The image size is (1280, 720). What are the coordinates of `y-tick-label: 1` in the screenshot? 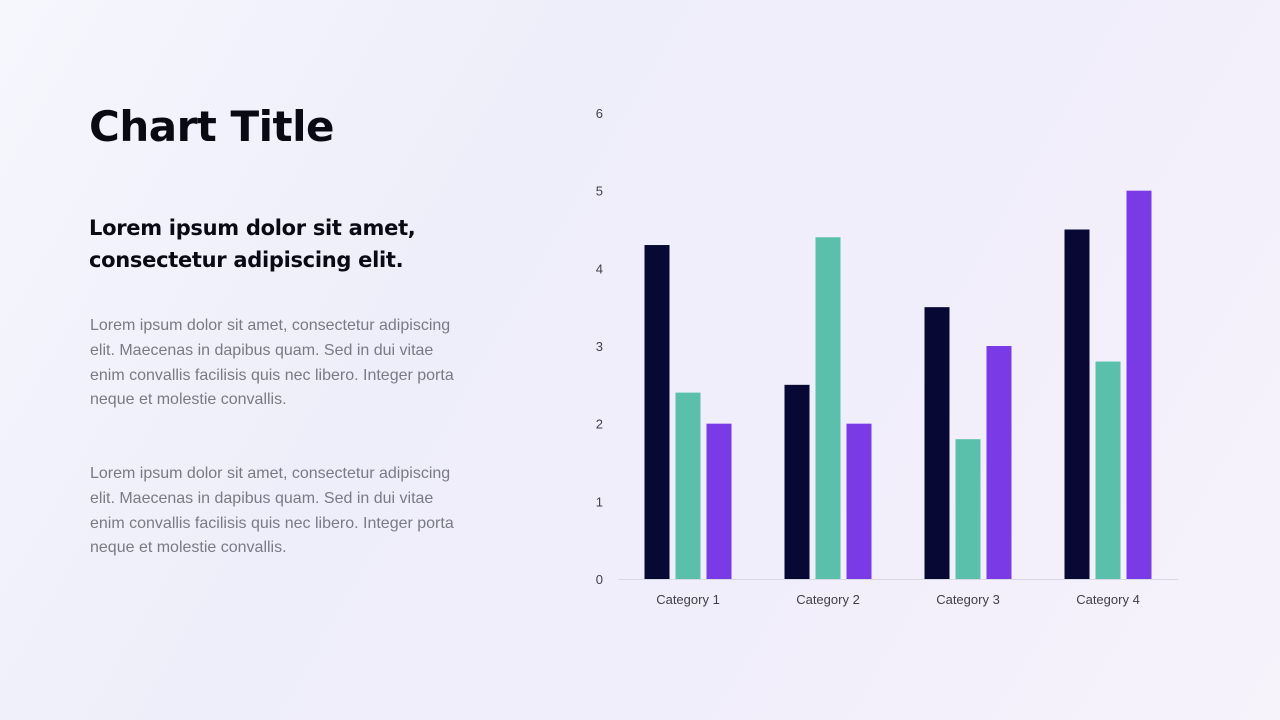 It's located at (599, 501).